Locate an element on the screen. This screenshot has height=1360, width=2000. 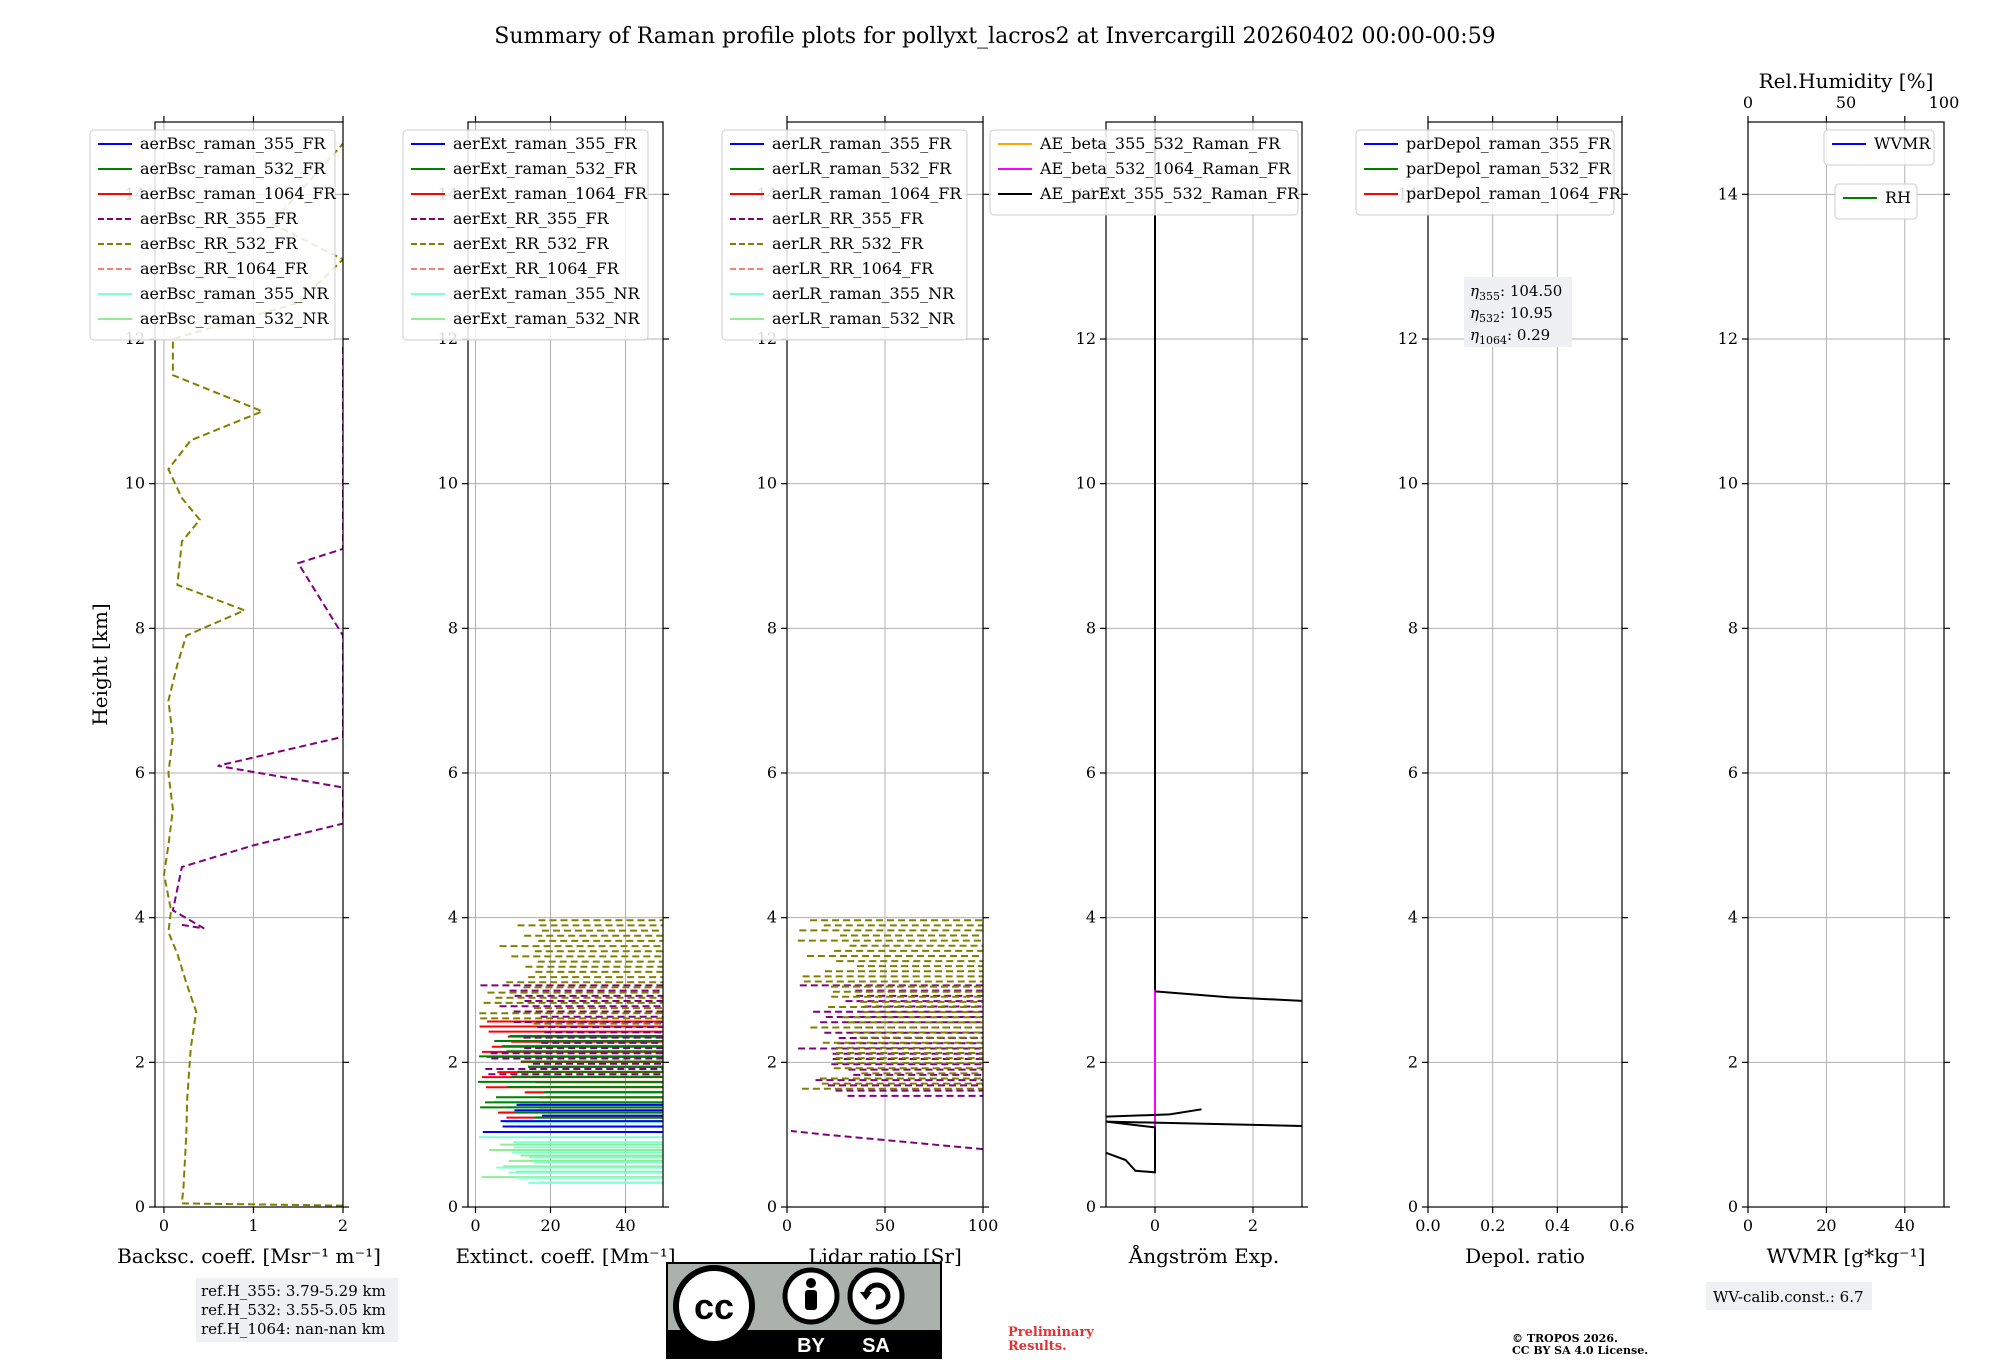
x-tick-label: 50 is located at coordinates (885, 1225).